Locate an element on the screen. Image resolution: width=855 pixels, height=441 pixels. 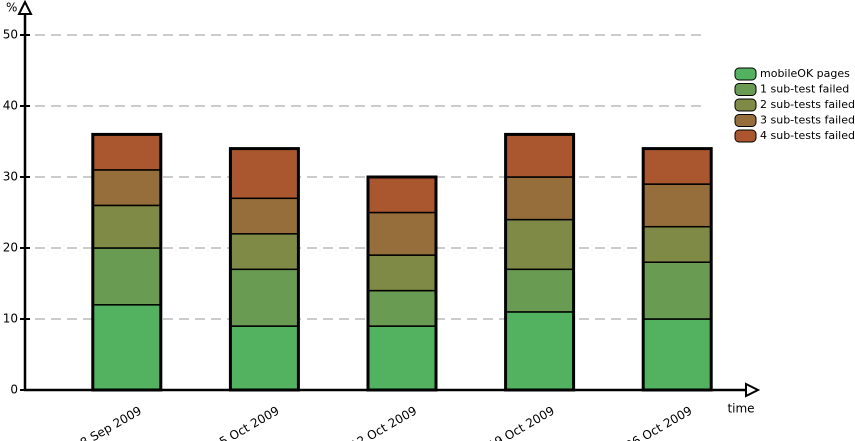
y-axis-label: % is located at coordinates (11, 8).